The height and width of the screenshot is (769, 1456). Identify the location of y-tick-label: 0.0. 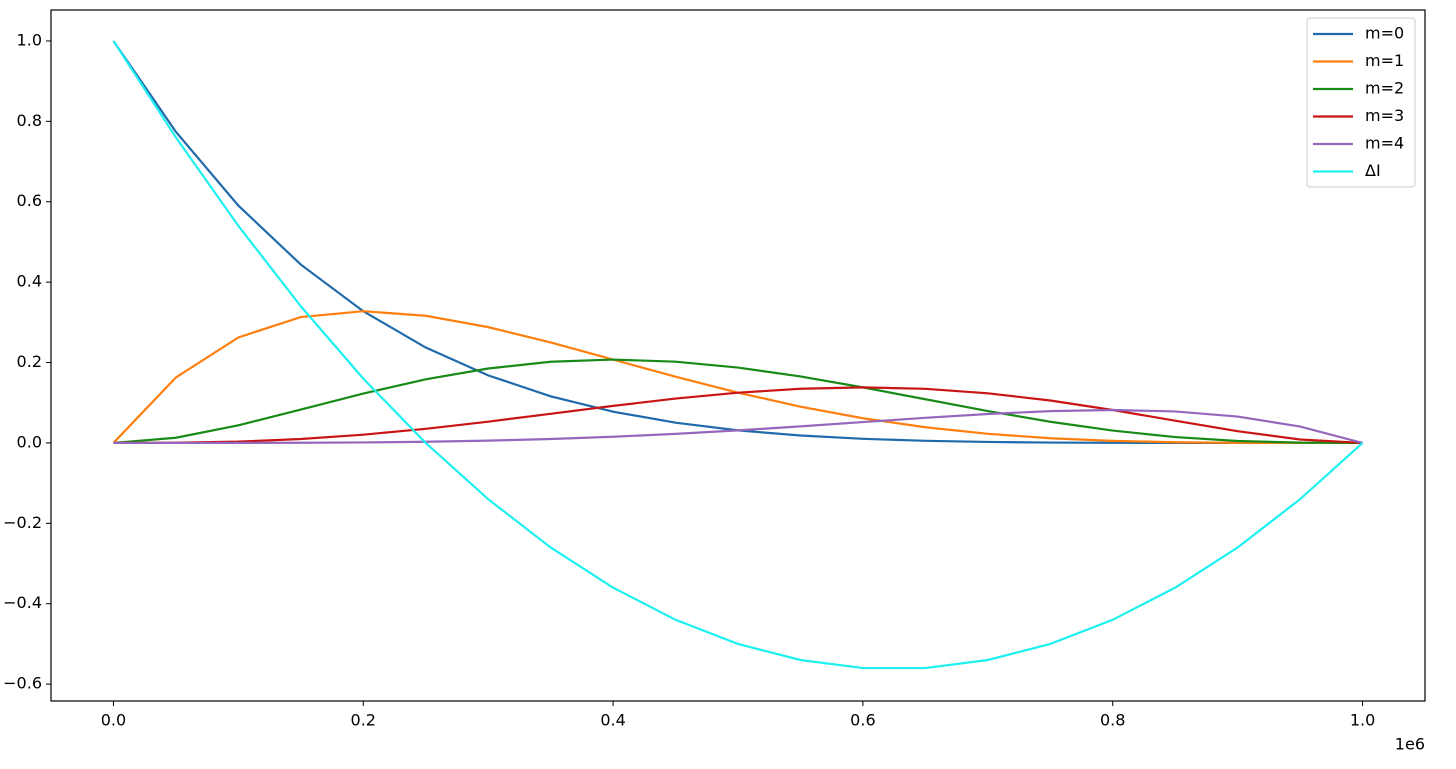
(29, 441).